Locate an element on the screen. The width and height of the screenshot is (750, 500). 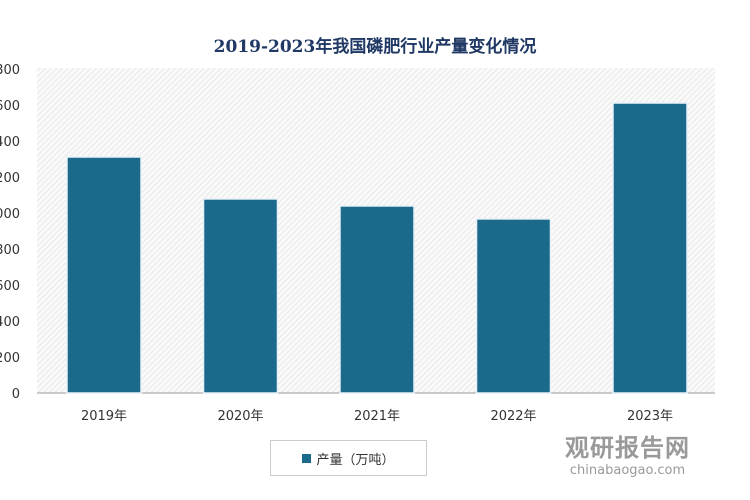
x-tick-label: 2023年 is located at coordinates (650, 416).